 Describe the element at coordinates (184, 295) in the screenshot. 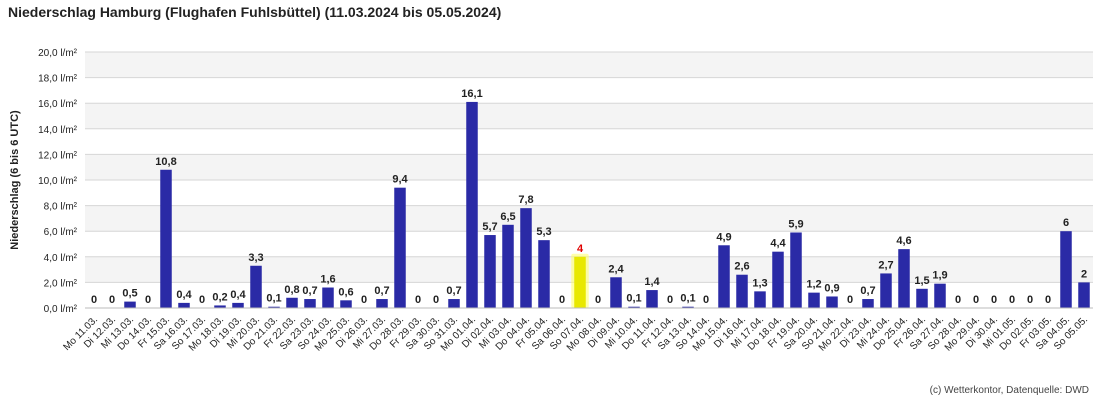

I see `data-label: 0,4` at that location.